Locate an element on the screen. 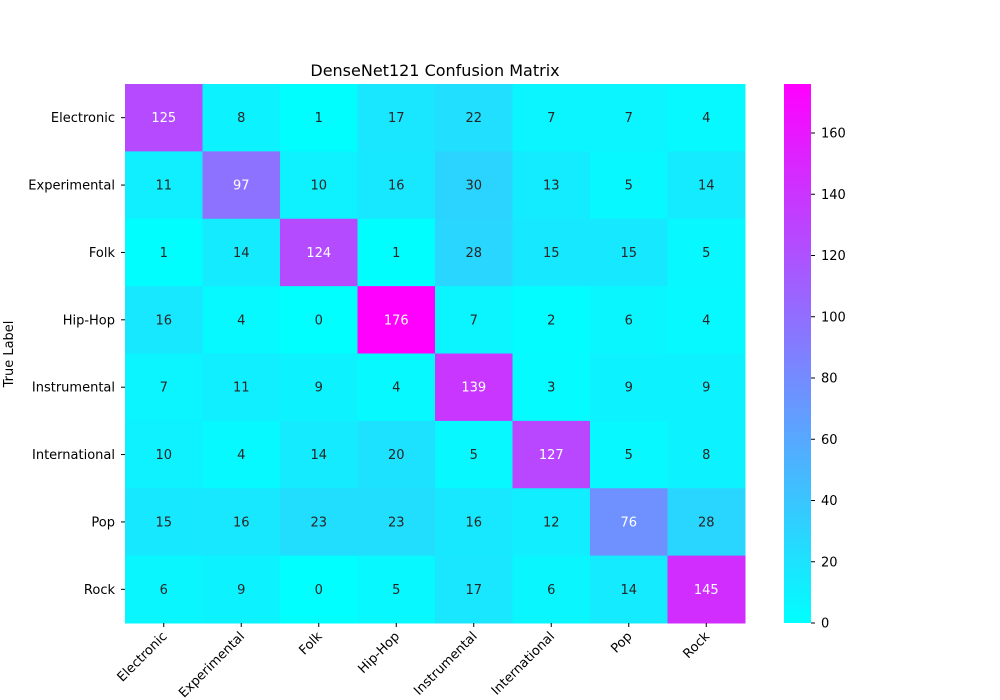 The image size is (1000, 700). cell-value-label: 97 is located at coordinates (241, 186).